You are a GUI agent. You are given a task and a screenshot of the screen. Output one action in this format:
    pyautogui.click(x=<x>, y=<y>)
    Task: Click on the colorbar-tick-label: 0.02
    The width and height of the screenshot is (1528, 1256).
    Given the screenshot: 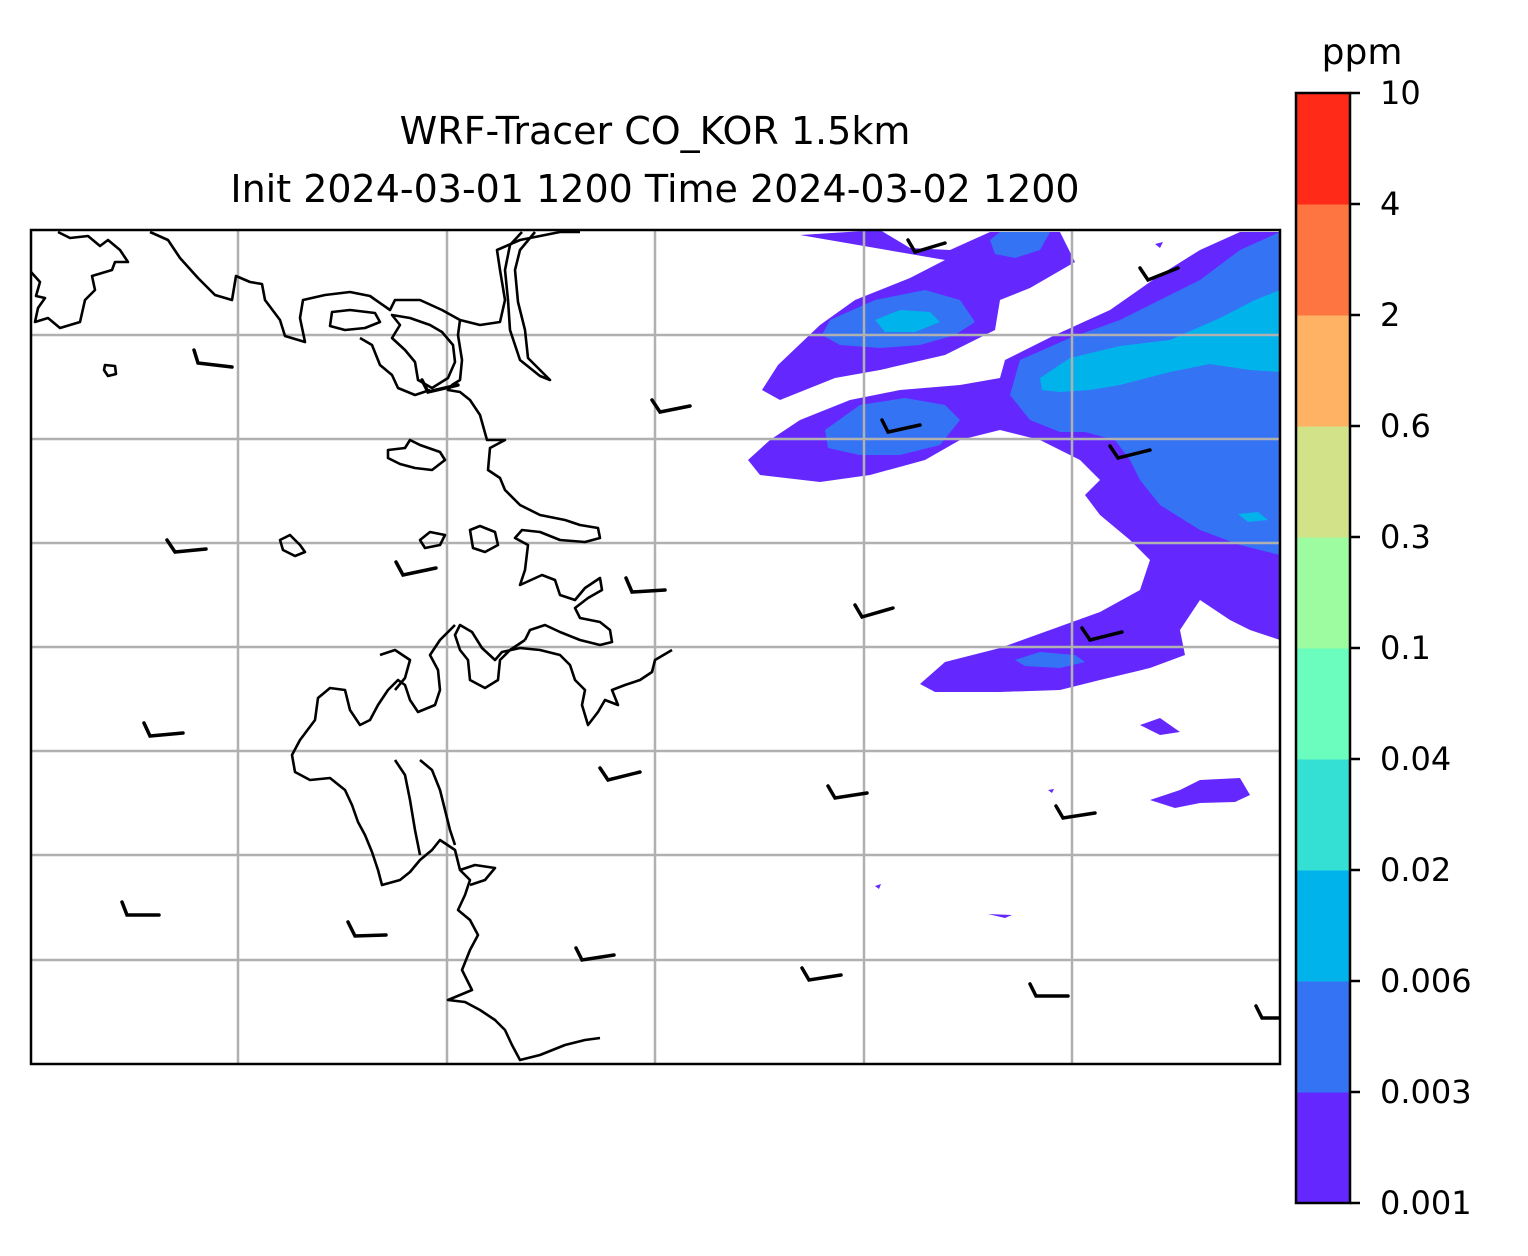 What is the action you would take?
    pyautogui.click(x=1415, y=870)
    